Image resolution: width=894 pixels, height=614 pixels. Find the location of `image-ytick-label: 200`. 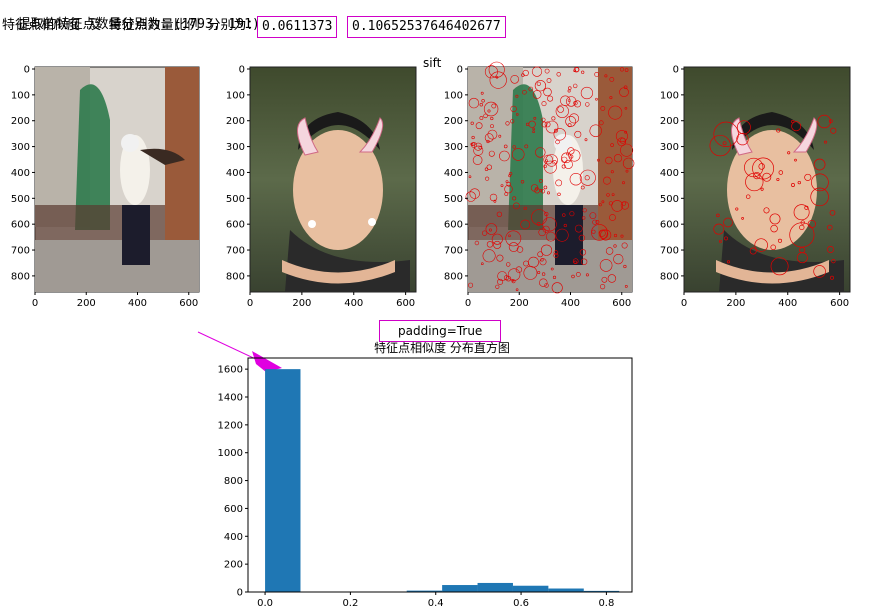

image-ytick-label: 200 is located at coordinates (235, 121).